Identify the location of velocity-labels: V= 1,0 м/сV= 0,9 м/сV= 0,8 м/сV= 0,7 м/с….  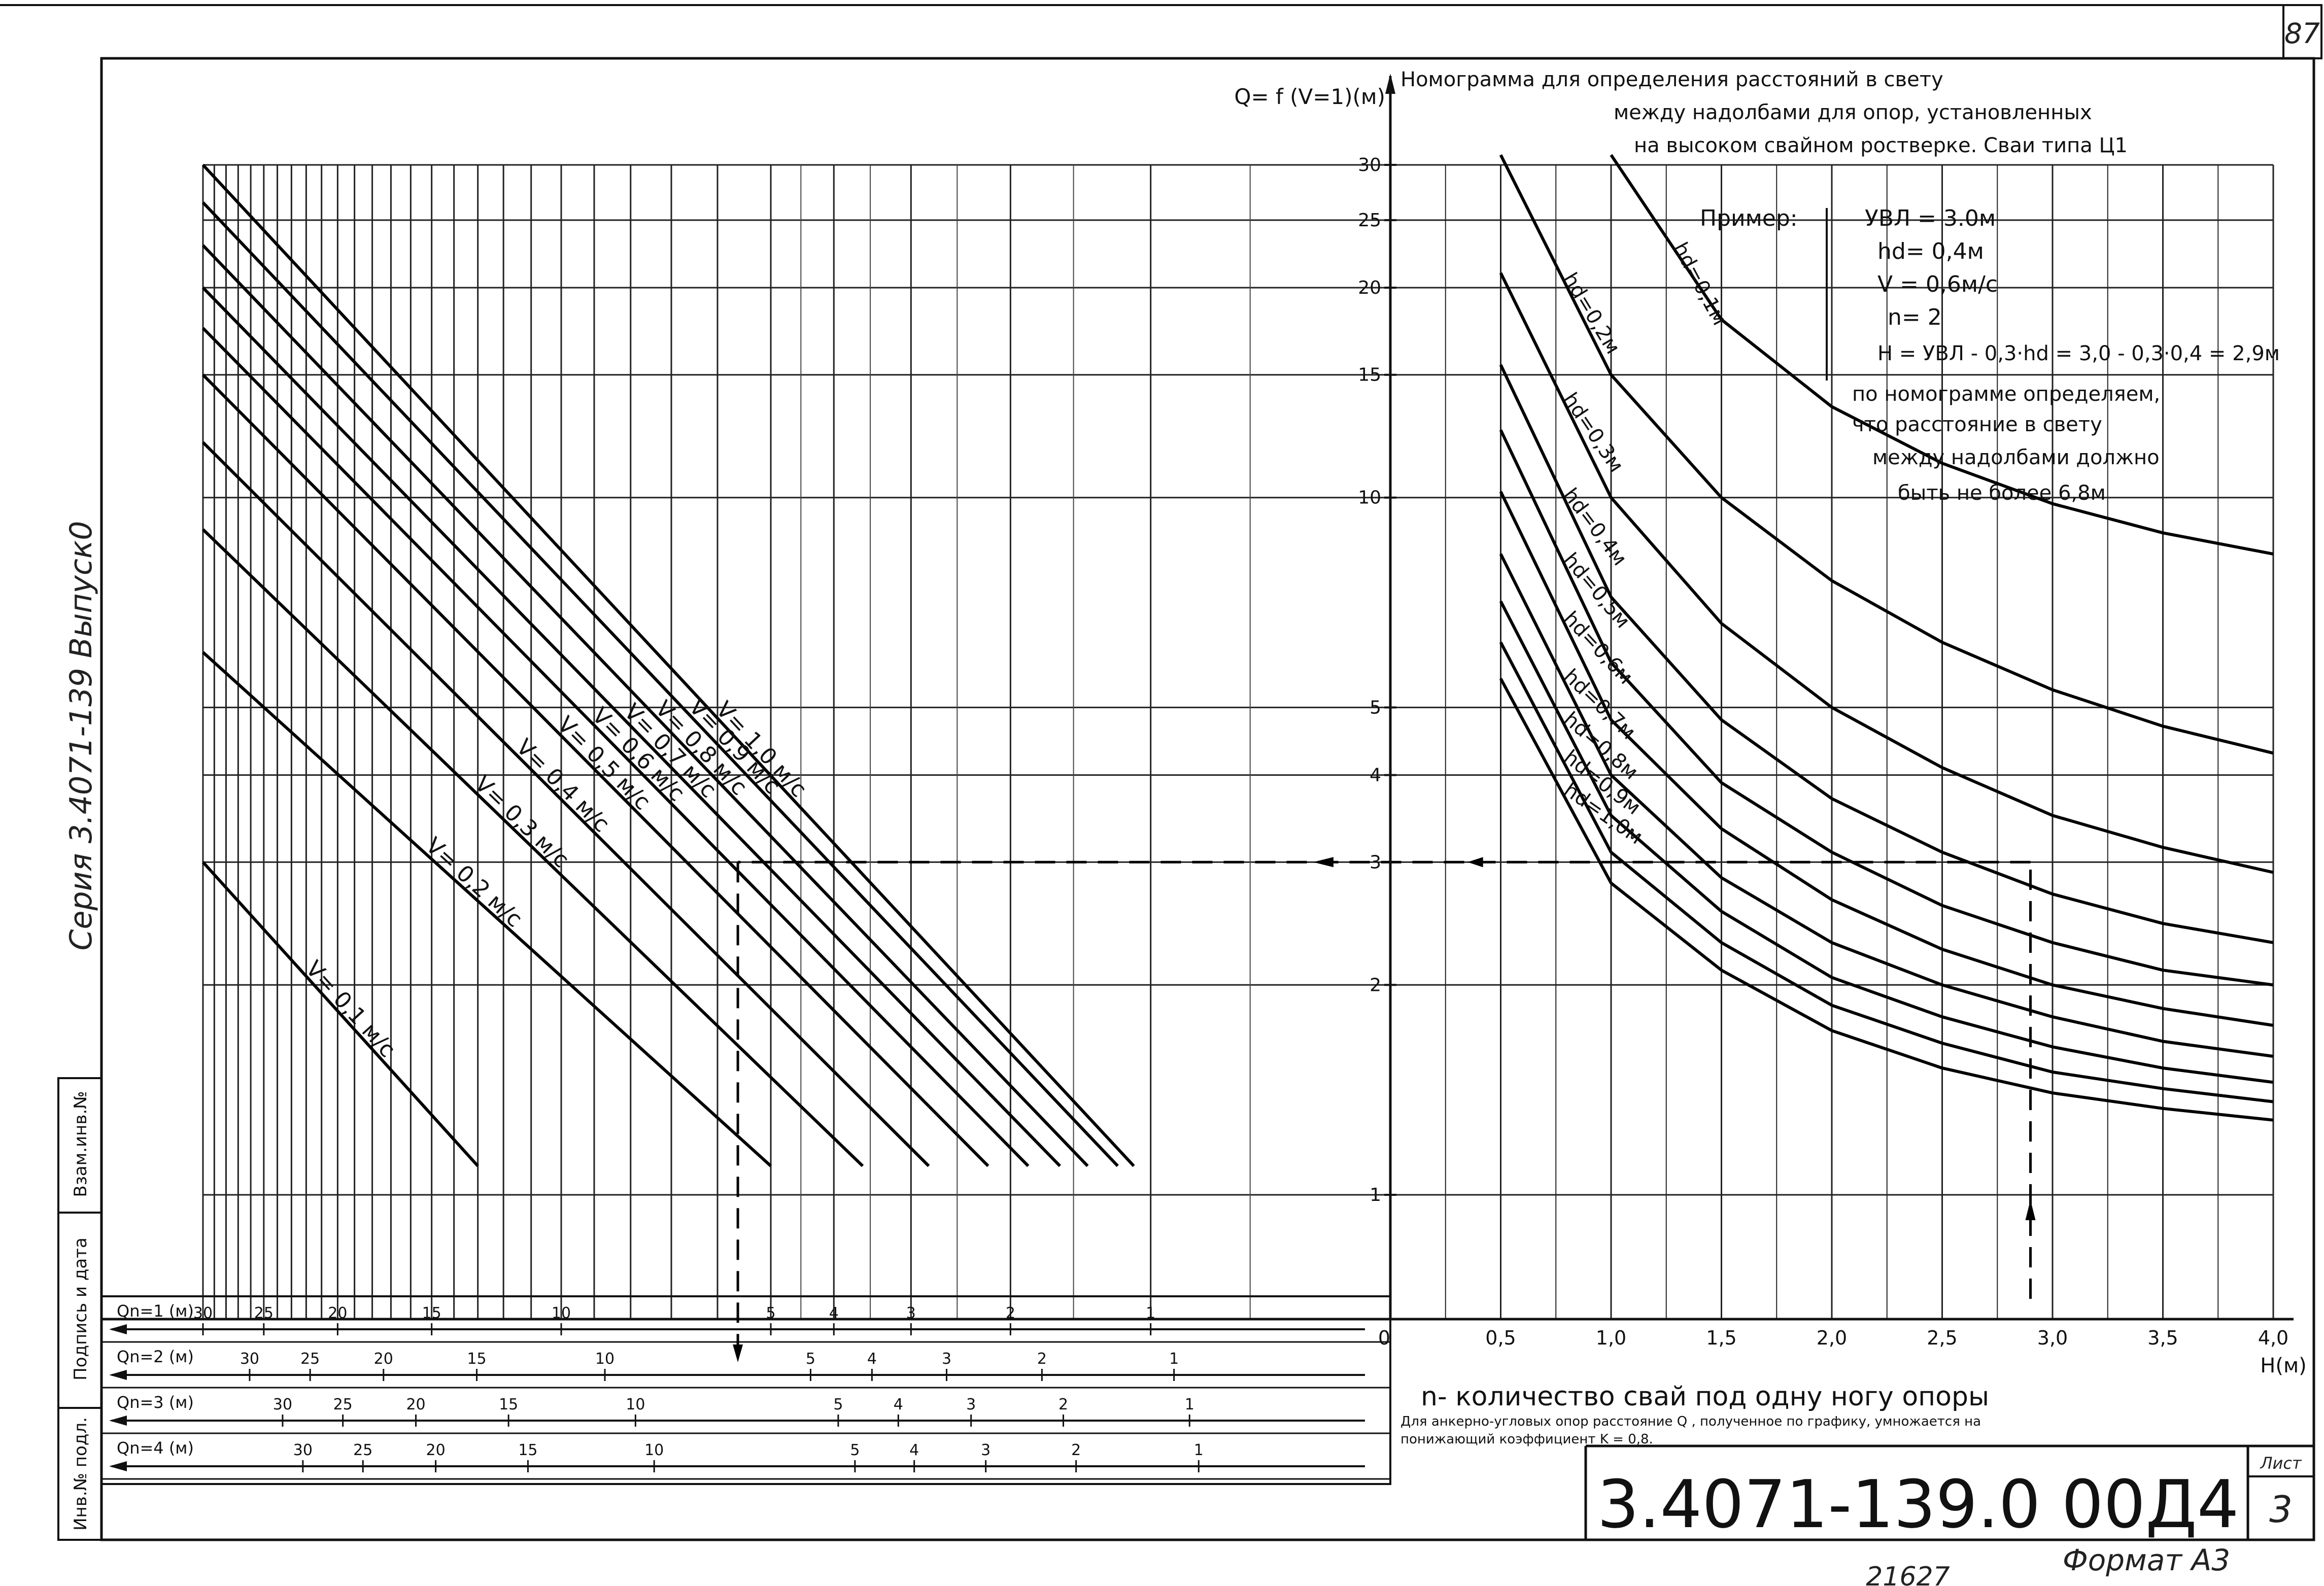
(555, 878).